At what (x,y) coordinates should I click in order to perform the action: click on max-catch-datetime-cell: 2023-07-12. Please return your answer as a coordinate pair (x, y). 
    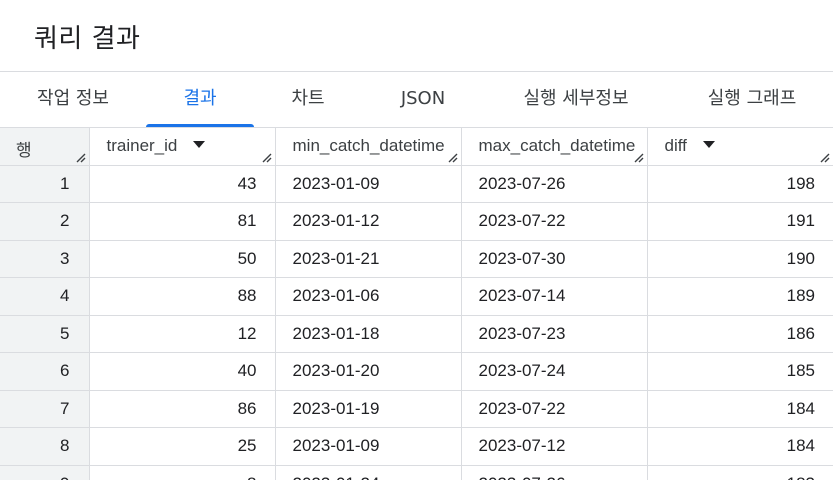
    Looking at the image, I should click on (554, 446).